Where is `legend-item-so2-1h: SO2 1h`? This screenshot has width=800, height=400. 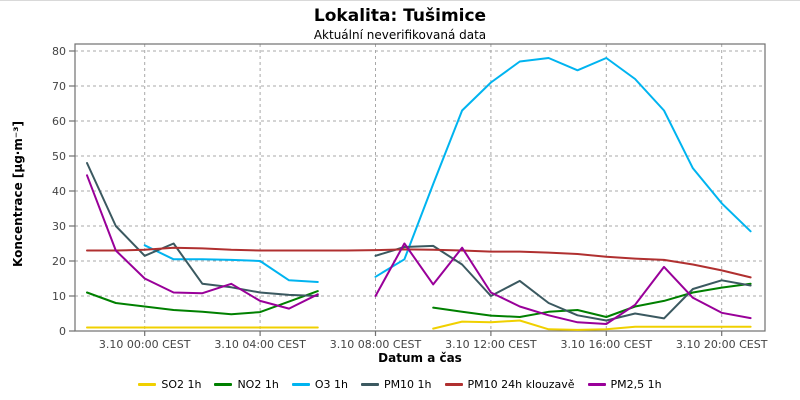
legend-item-so2-1h: SO2 1h is located at coordinates (169, 384).